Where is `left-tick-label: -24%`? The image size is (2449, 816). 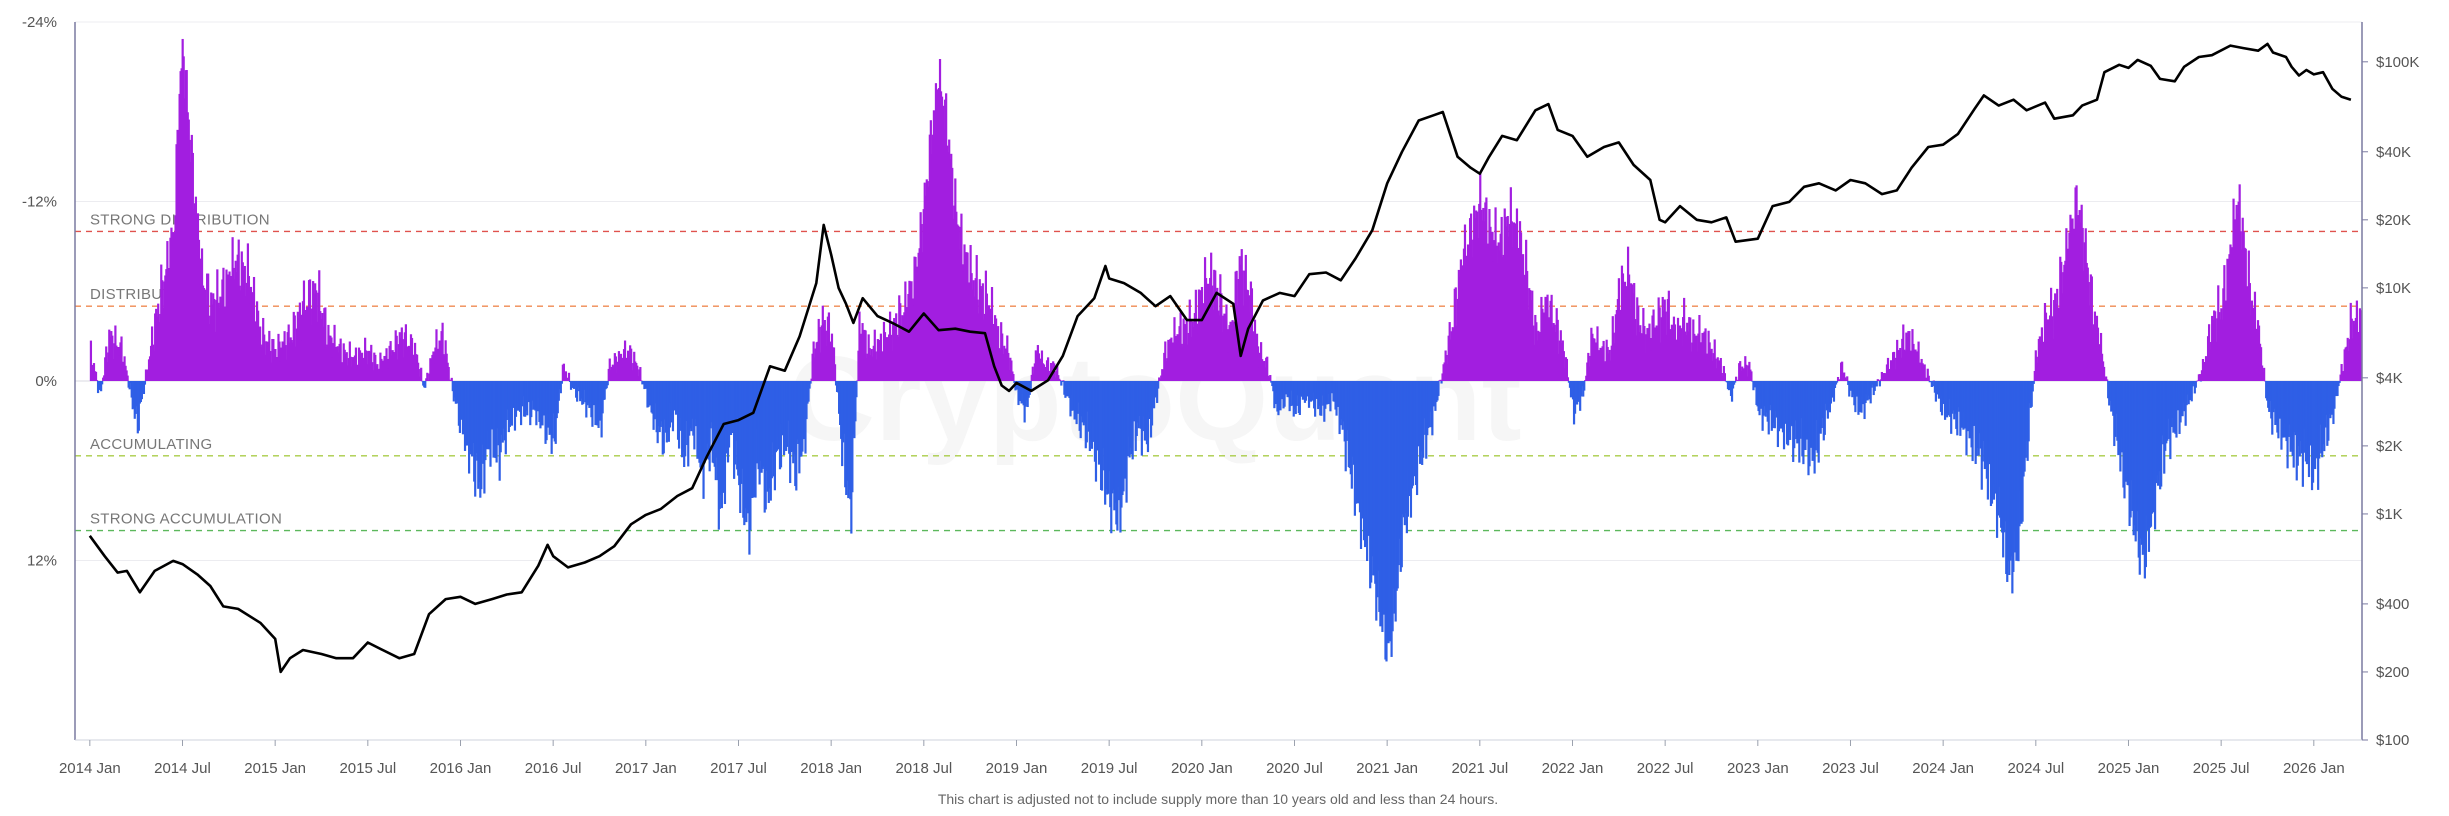
left-tick-label: -24% is located at coordinates (39, 22).